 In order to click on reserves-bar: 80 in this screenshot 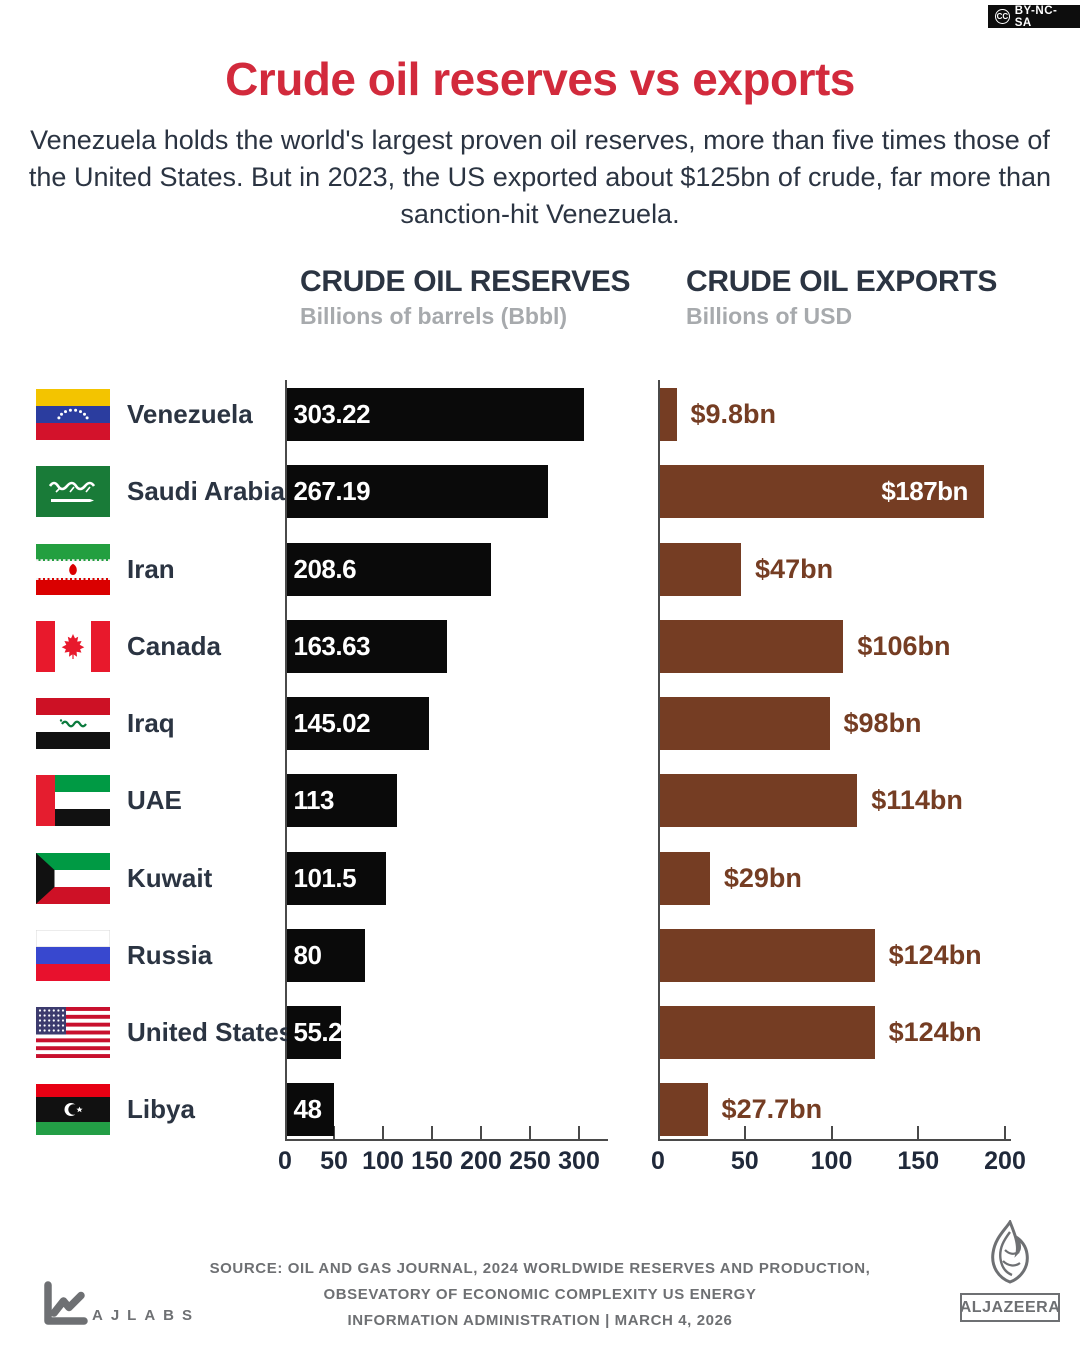, I will do `click(325, 955)`.